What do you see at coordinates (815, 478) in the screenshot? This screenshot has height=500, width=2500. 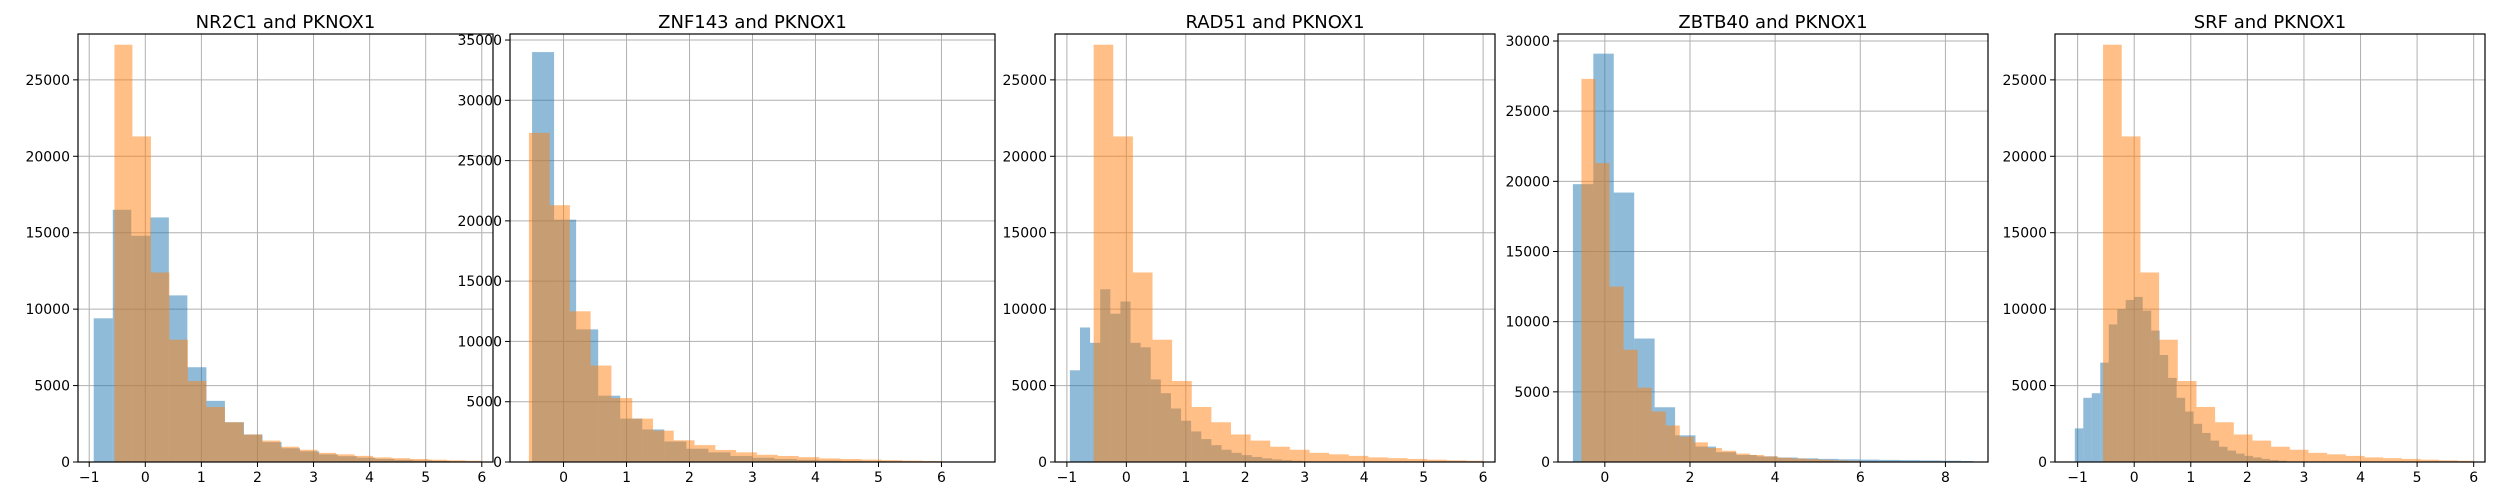 I see `x-tick-label: 4` at bounding box center [815, 478].